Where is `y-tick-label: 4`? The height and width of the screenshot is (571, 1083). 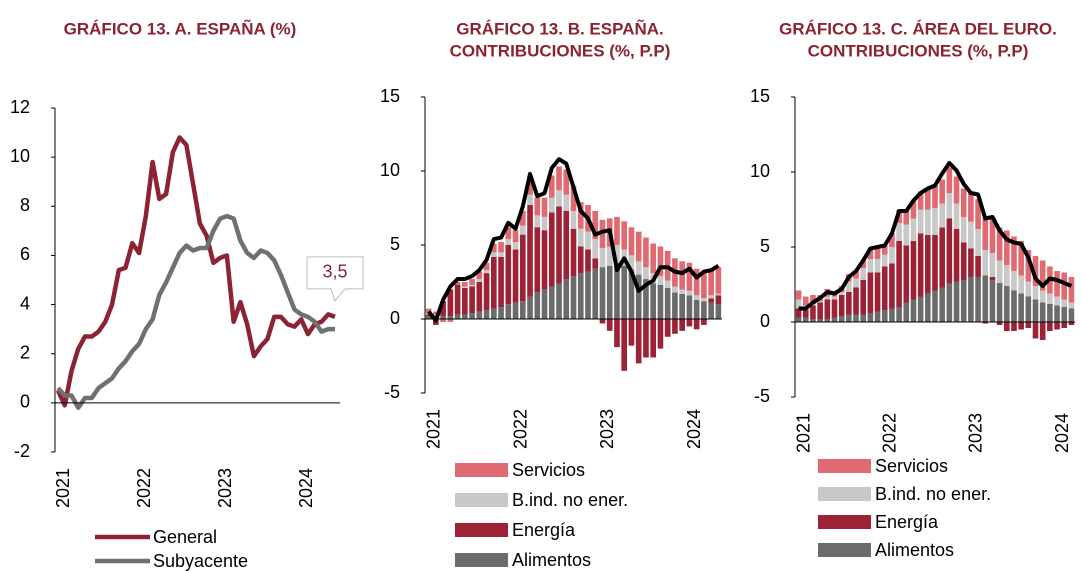
y-tick-label: 4 is located at coordinates (25, 303).